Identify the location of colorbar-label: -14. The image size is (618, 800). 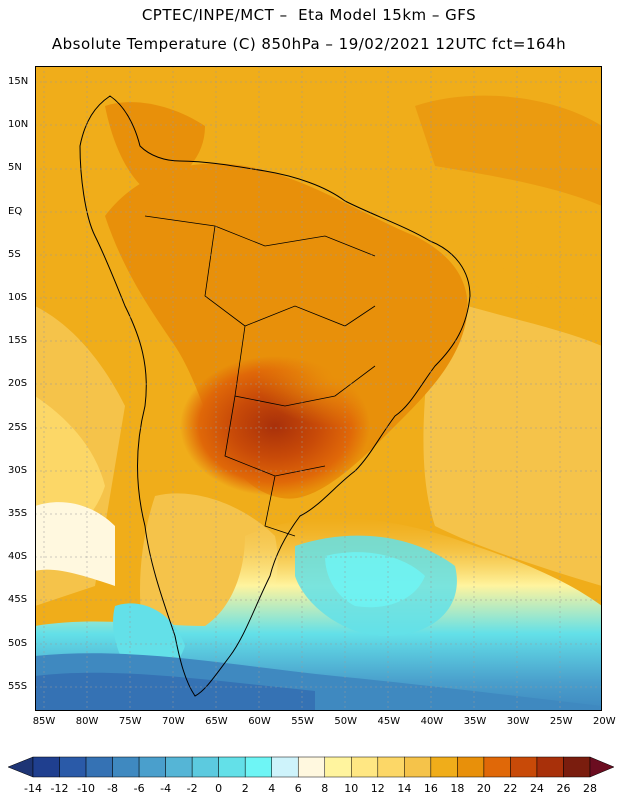
(33, 788).